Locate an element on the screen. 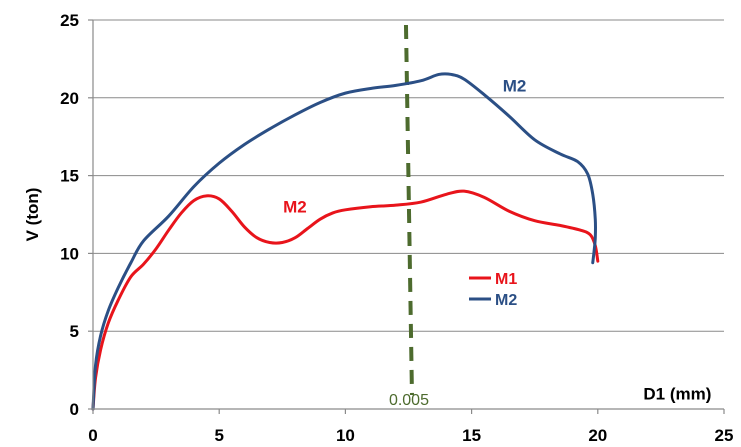 The height and width of the screenshot is (447, 741). x-tick-label-25: 25 is located at coordinates (724, 435).